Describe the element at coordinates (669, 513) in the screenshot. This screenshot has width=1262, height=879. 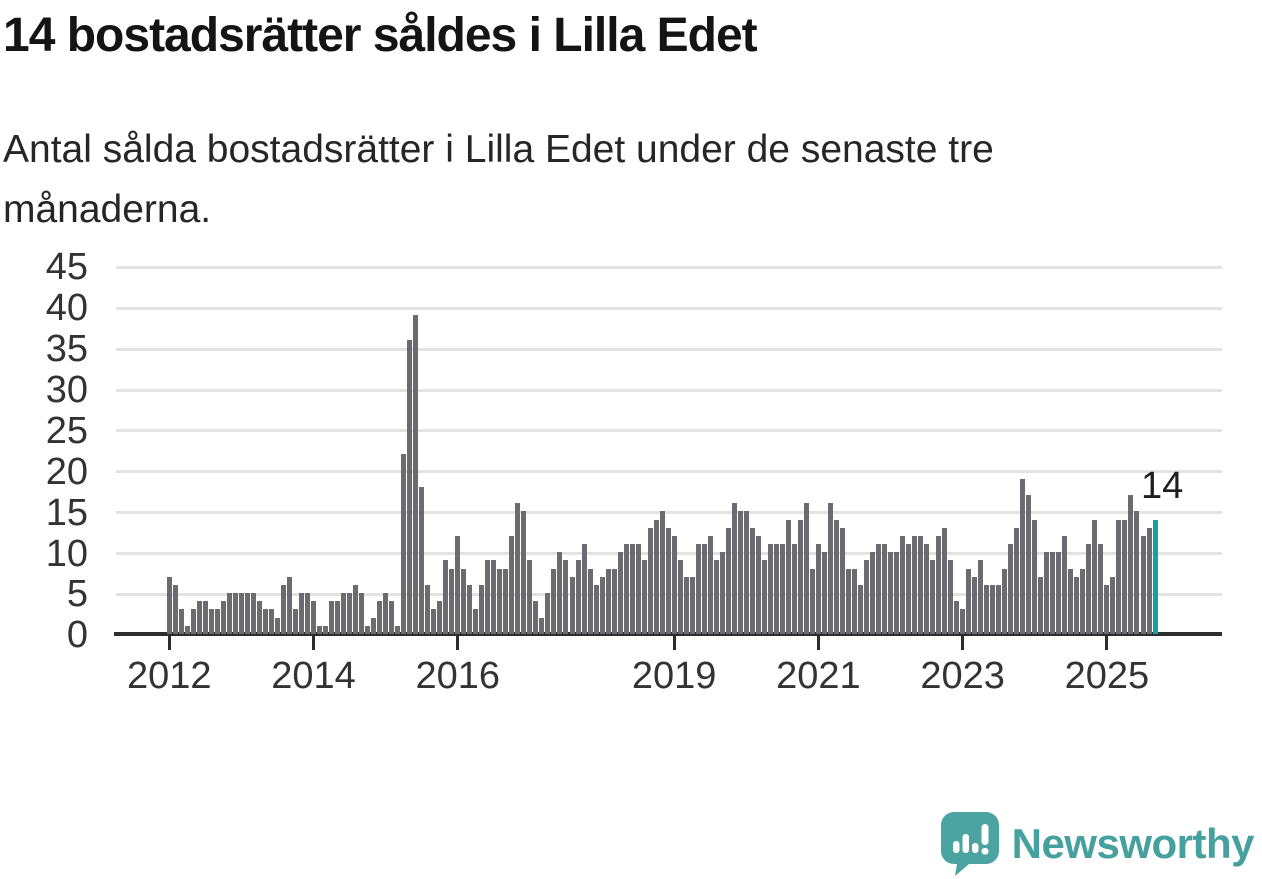
I see `gridline-y15` at that location.